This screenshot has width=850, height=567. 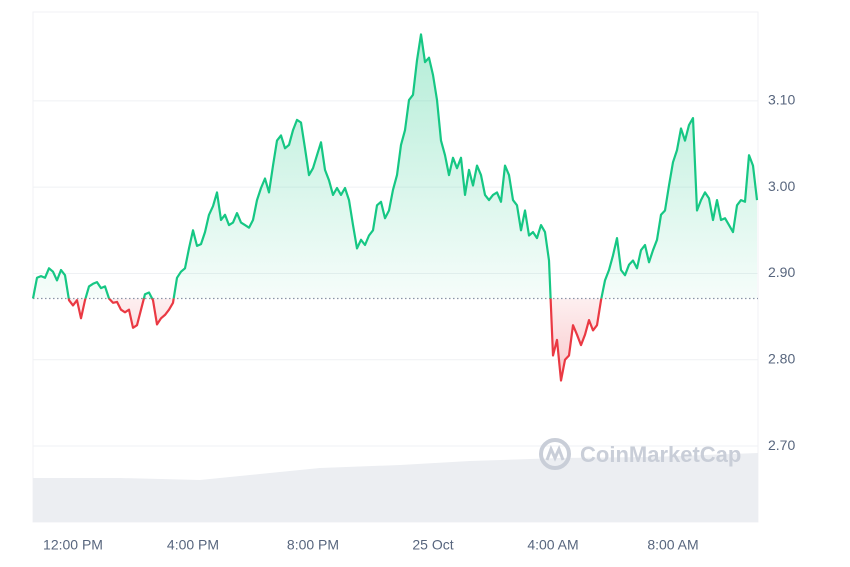 What do you see at coordinates (781, 100) in the screenshot?
I see `y-tick-label: 3.10` at bounding box center [781, 100].